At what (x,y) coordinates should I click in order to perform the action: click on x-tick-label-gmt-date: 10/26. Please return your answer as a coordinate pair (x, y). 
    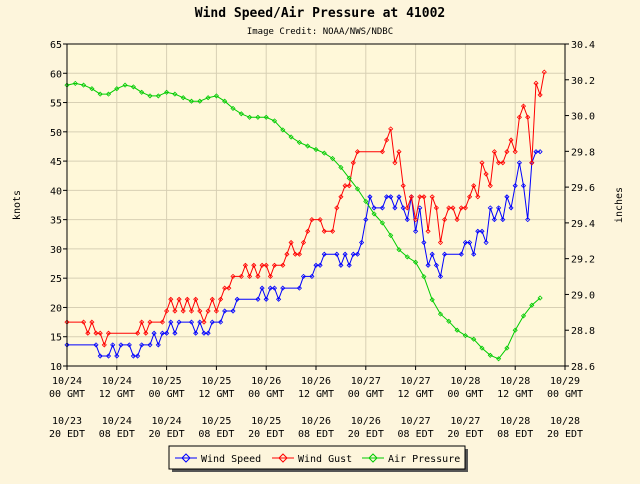
    Looking at the image, I should click on (266, 381).